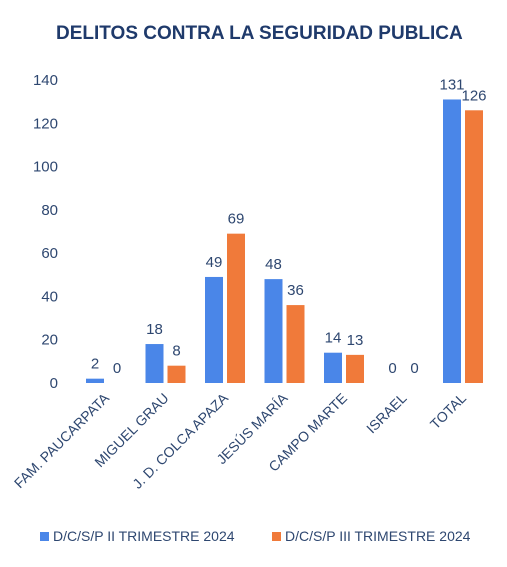  What do you see at coordinates (259, 33) in the screenshot?
I see `chart-title: DELITOS CONTRA LA SEGURIDAD PUBLICA` at bounding box center [259, 33].